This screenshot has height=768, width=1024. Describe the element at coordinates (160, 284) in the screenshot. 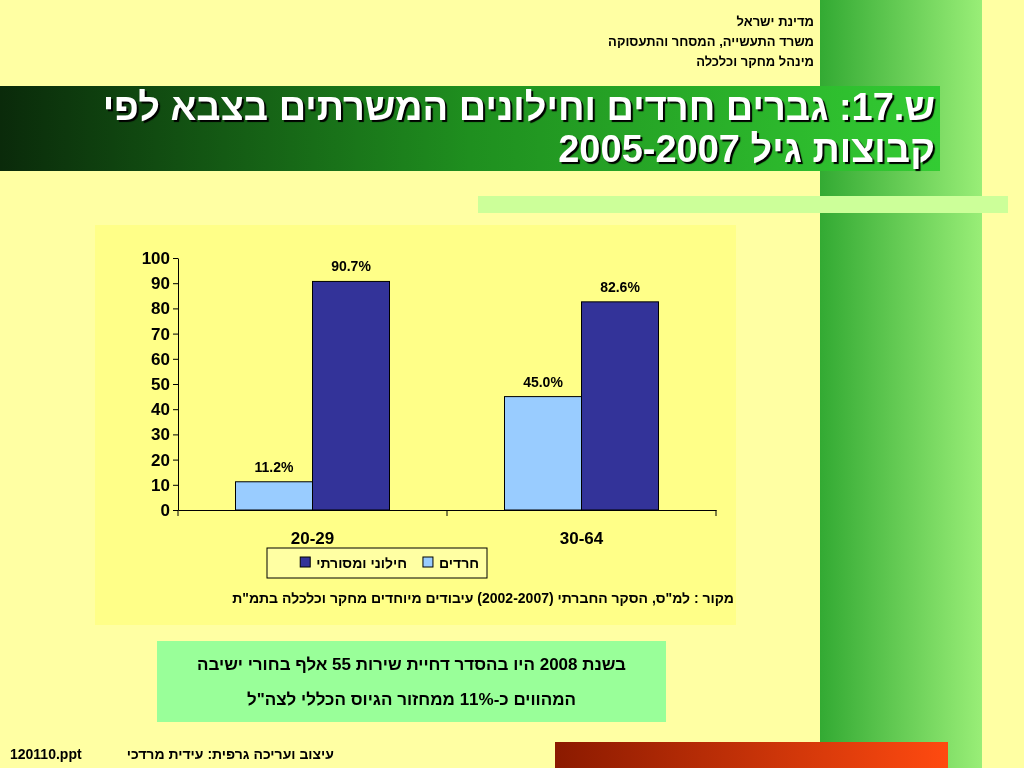

I see `y-tick-label: 90` at that location.